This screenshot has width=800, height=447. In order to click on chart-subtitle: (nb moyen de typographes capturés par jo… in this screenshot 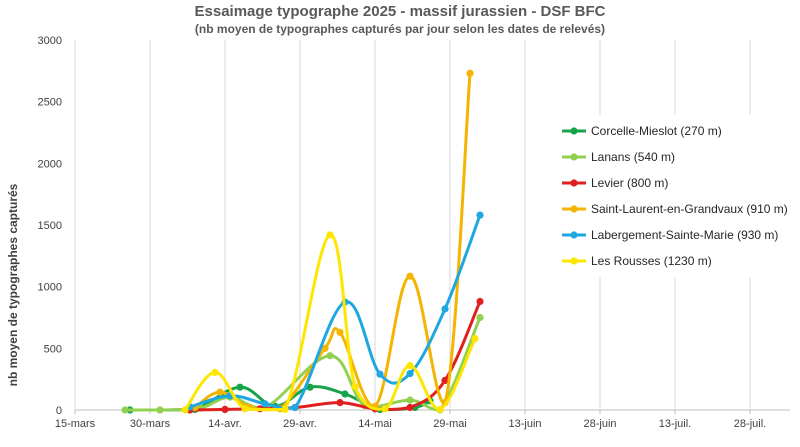, I will do `click(400, 29)`.